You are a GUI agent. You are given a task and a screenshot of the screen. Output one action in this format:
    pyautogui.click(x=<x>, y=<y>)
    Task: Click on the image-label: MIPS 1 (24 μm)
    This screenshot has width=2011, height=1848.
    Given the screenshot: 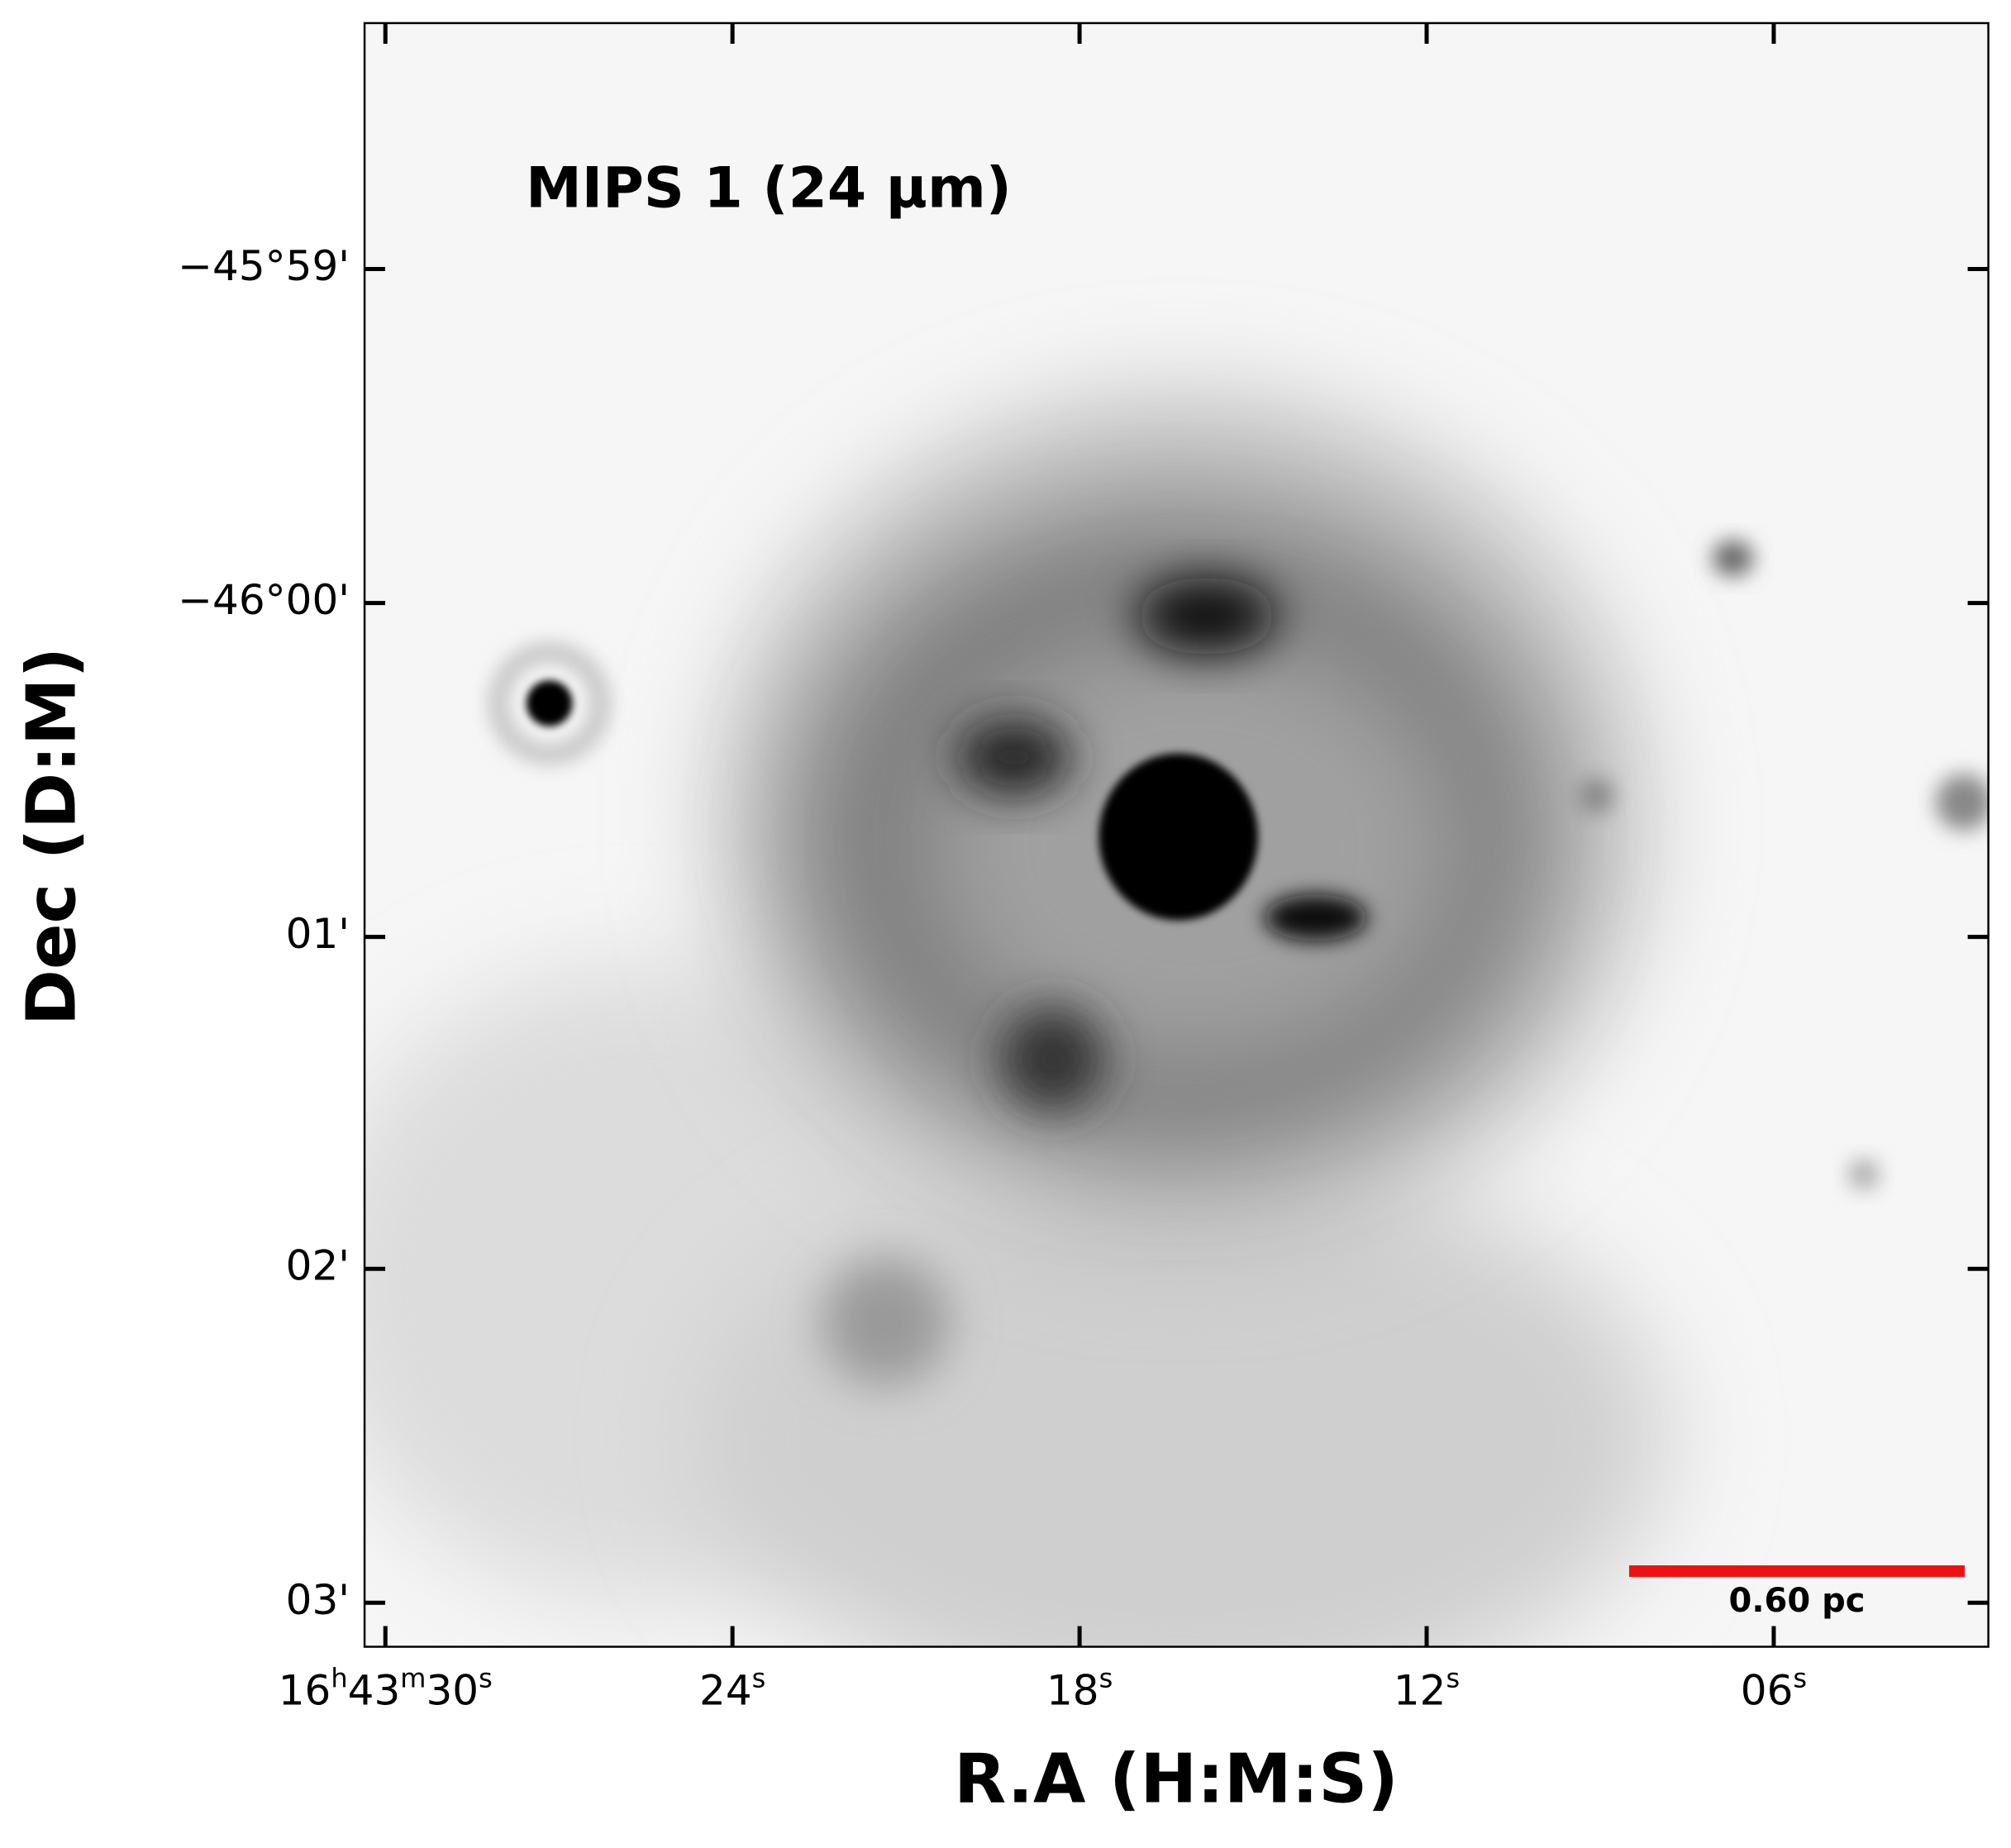 What is the action you would take?
    pyautogui.click(x=769, y=188)
    